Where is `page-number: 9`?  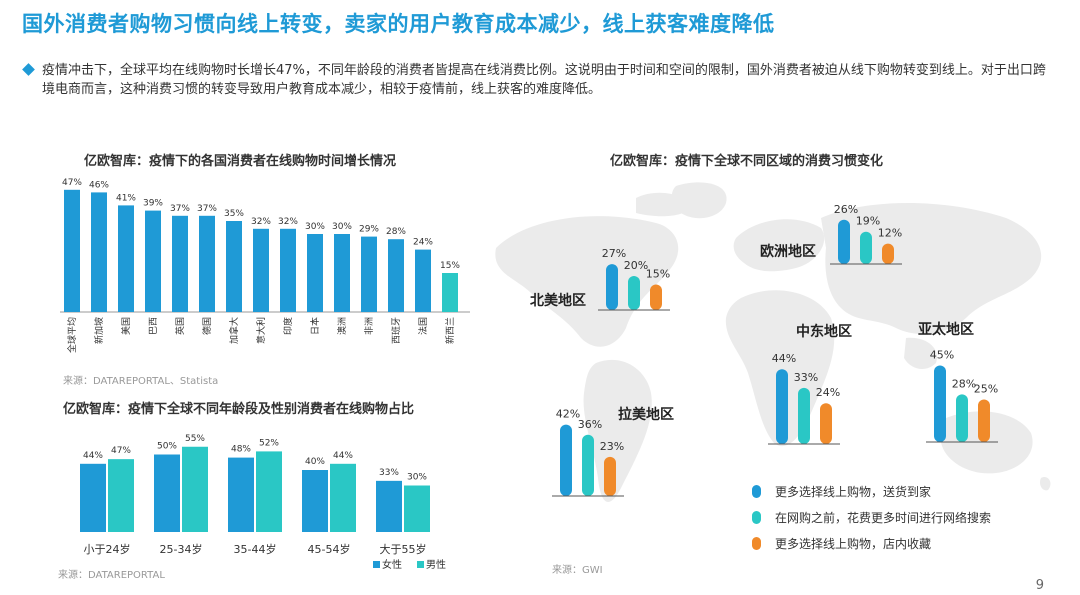 page-number: 9 is located at coordinates (1039, 585).